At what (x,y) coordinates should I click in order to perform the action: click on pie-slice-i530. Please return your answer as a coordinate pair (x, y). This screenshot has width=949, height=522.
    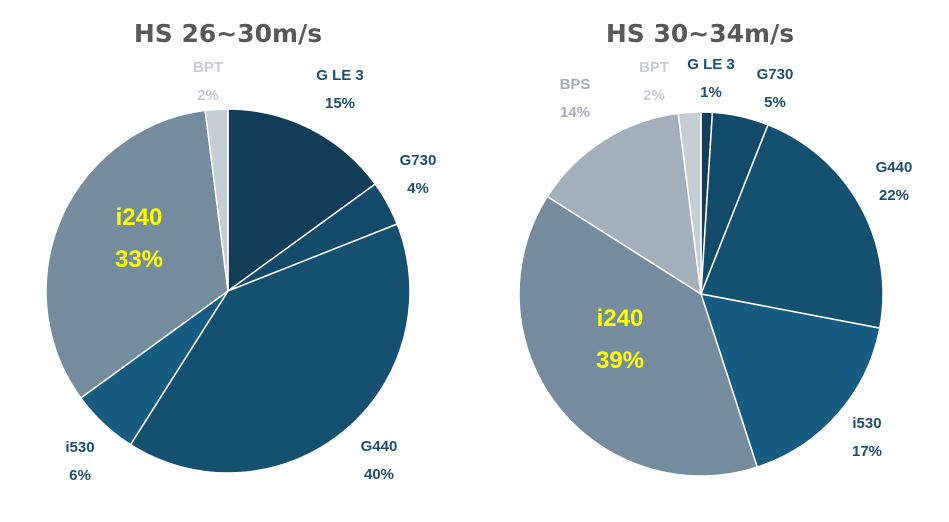
    Looking at the image, I should click on (790, 381).